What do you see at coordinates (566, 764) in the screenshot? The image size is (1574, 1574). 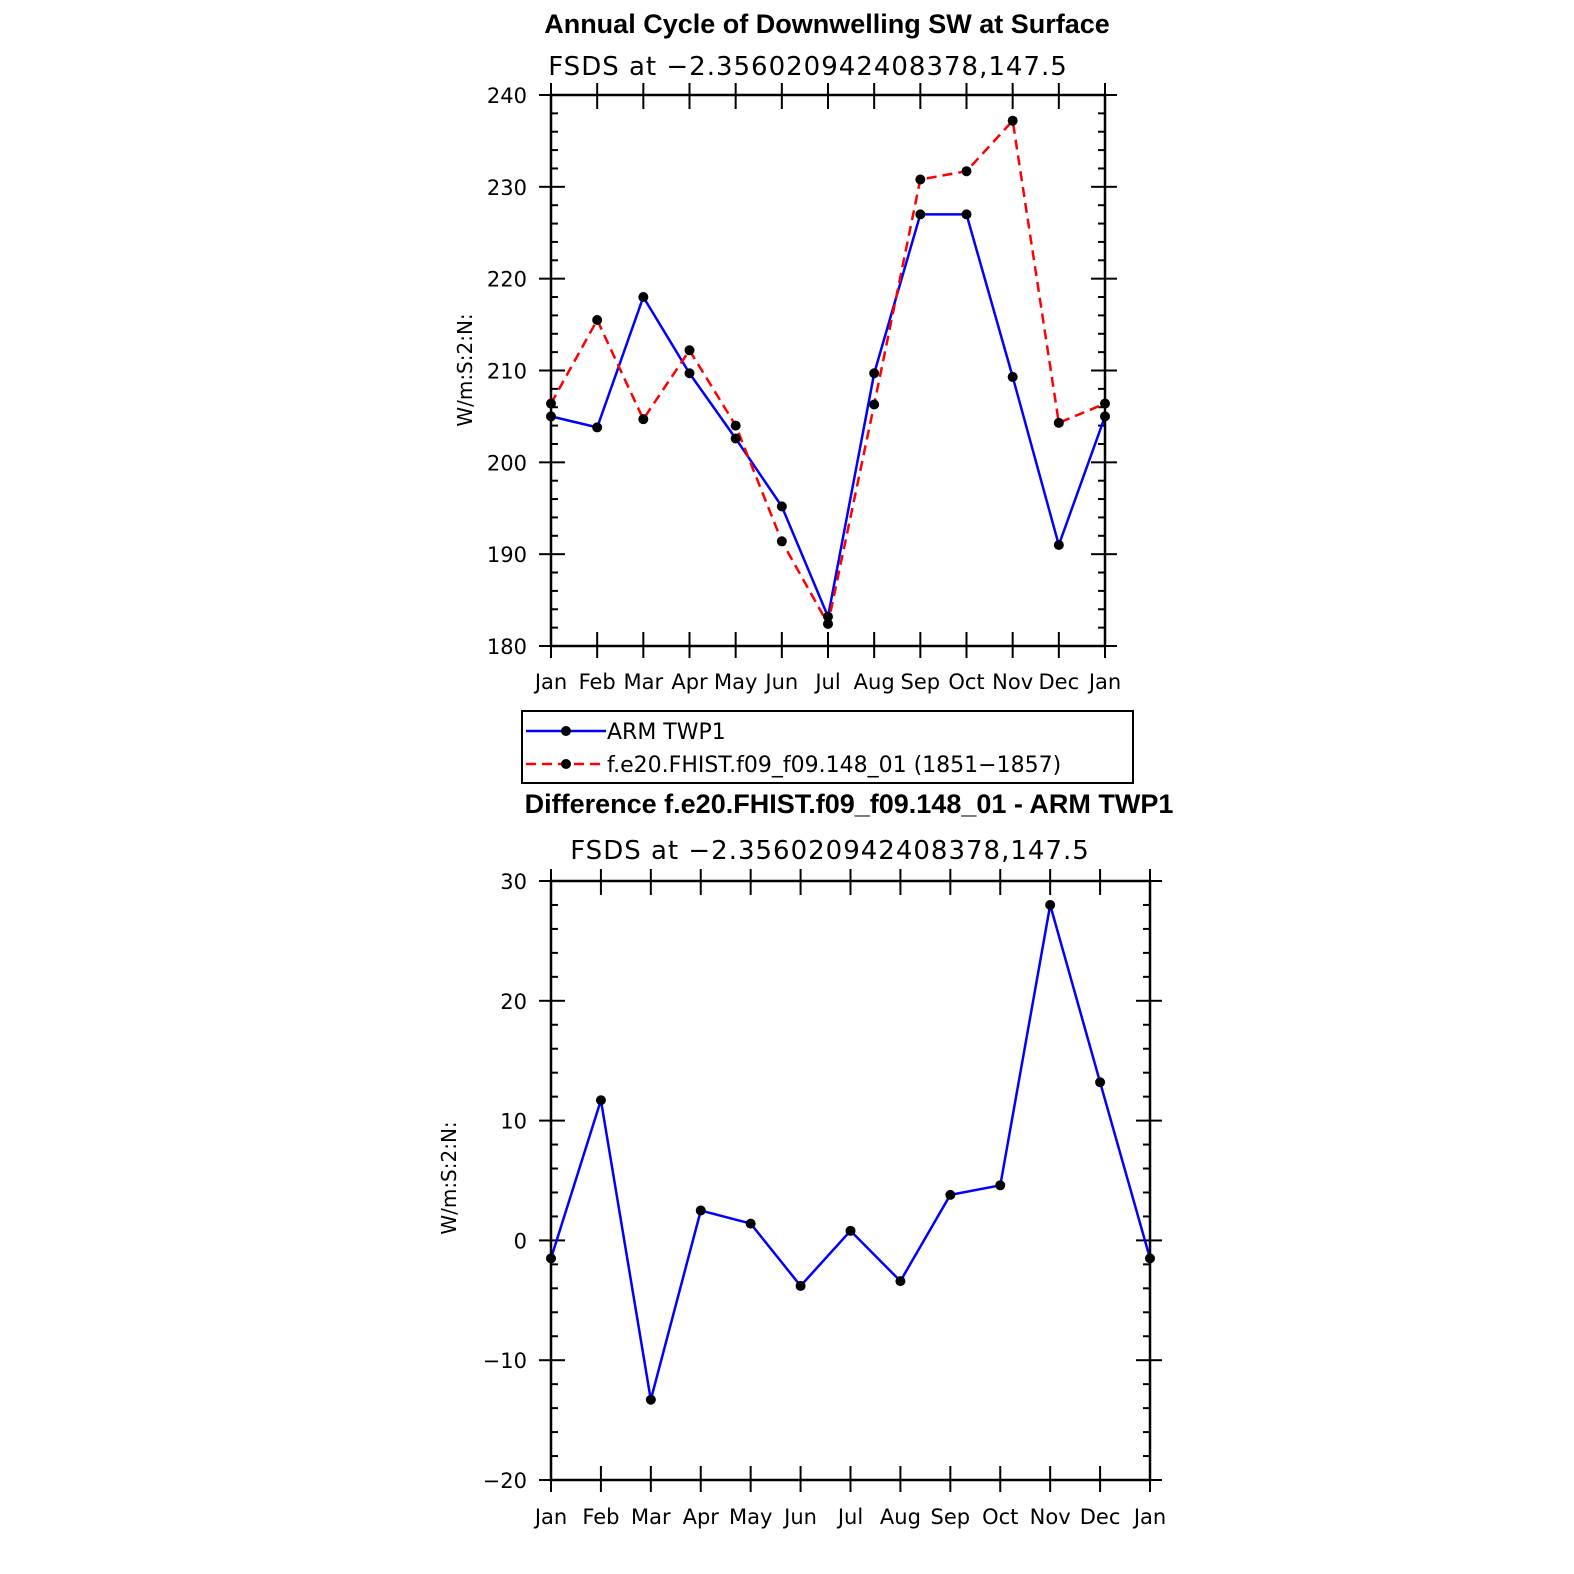 I see `legend-marker-model` at bounding box center [566, 764].